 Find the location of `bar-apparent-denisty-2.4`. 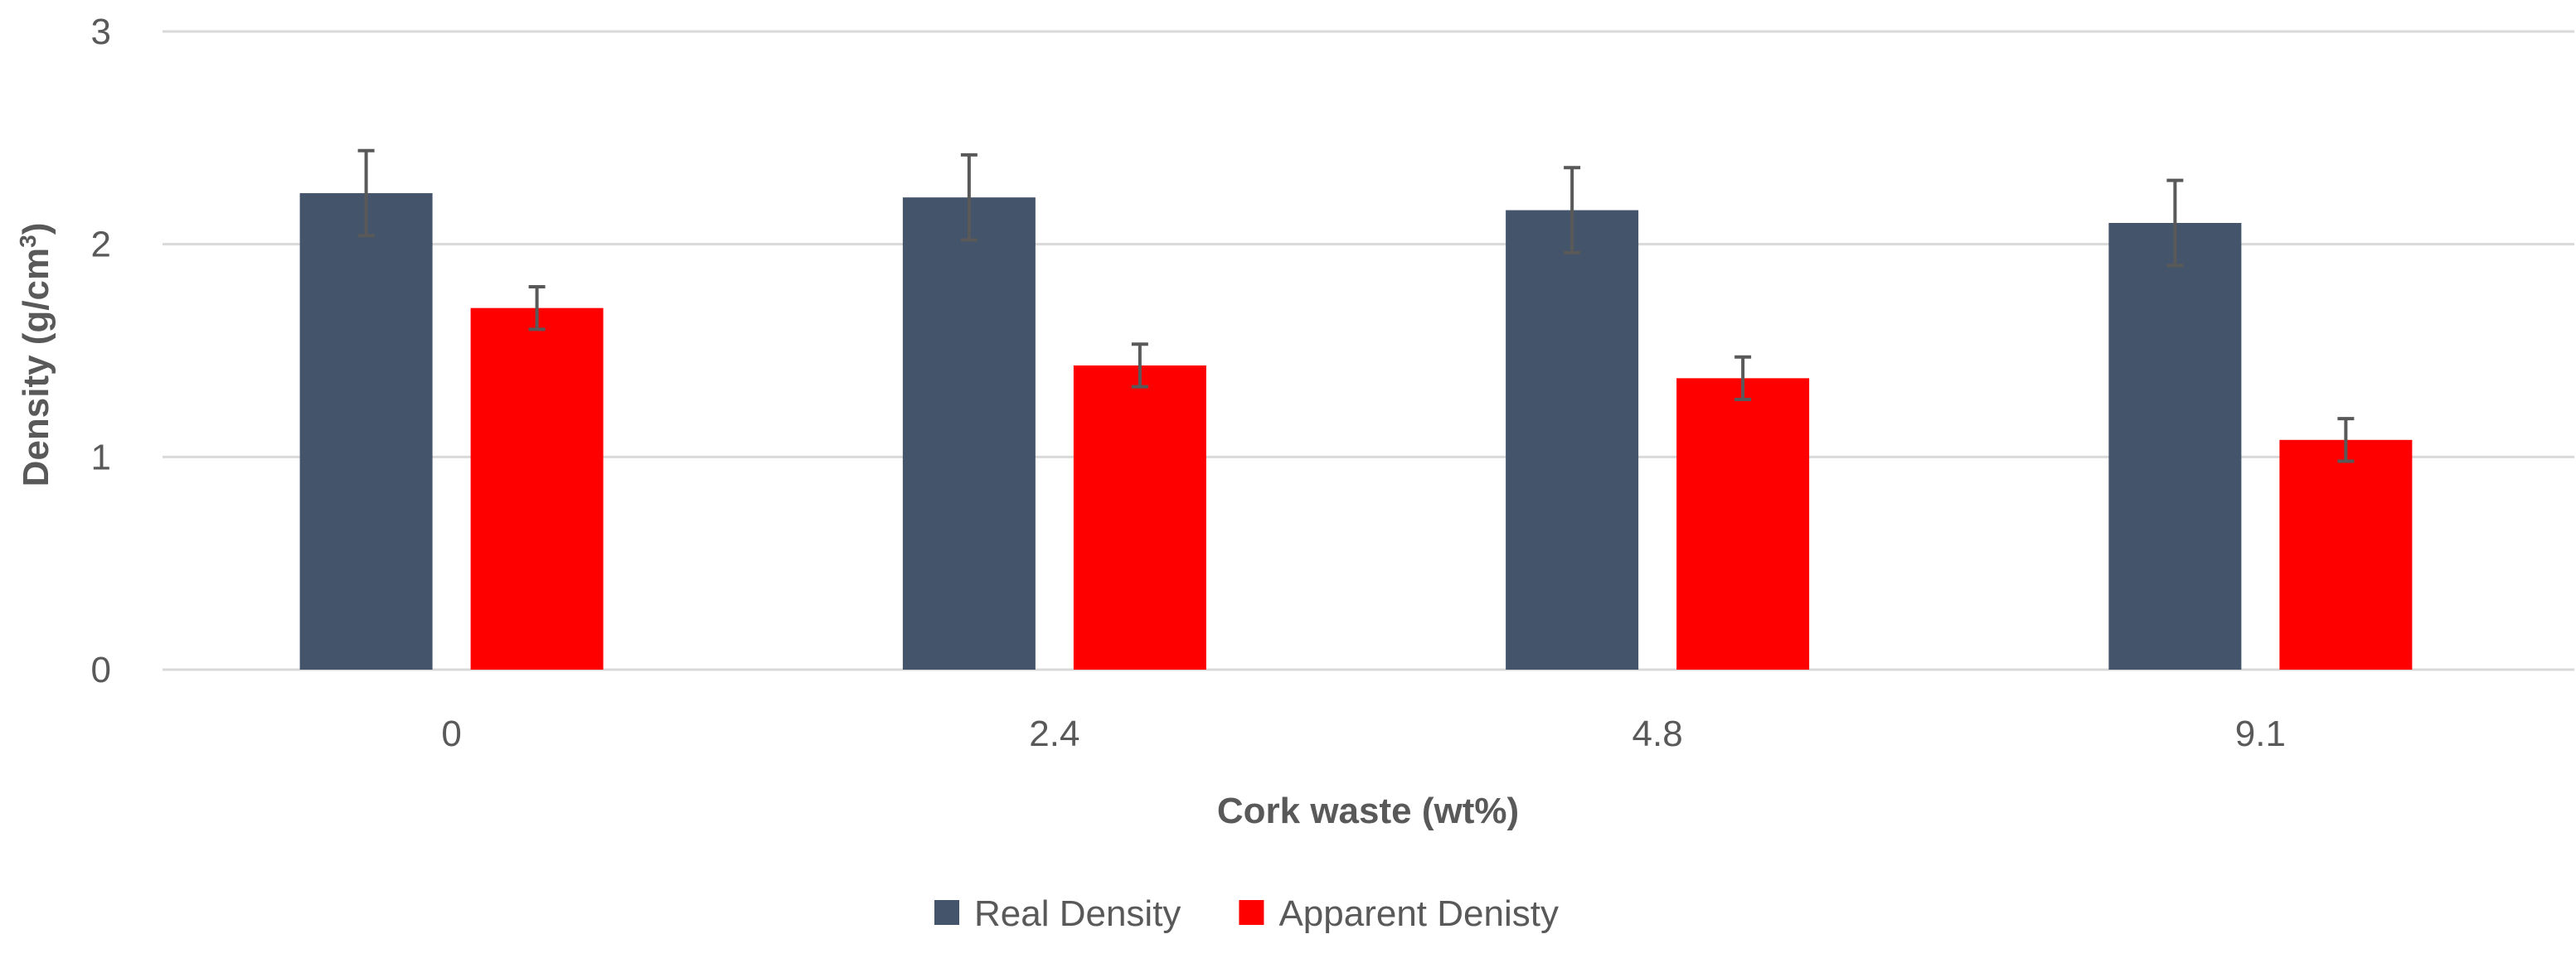

bar-apparent-denisty-2.4 is located at coordinates (1139, 517).